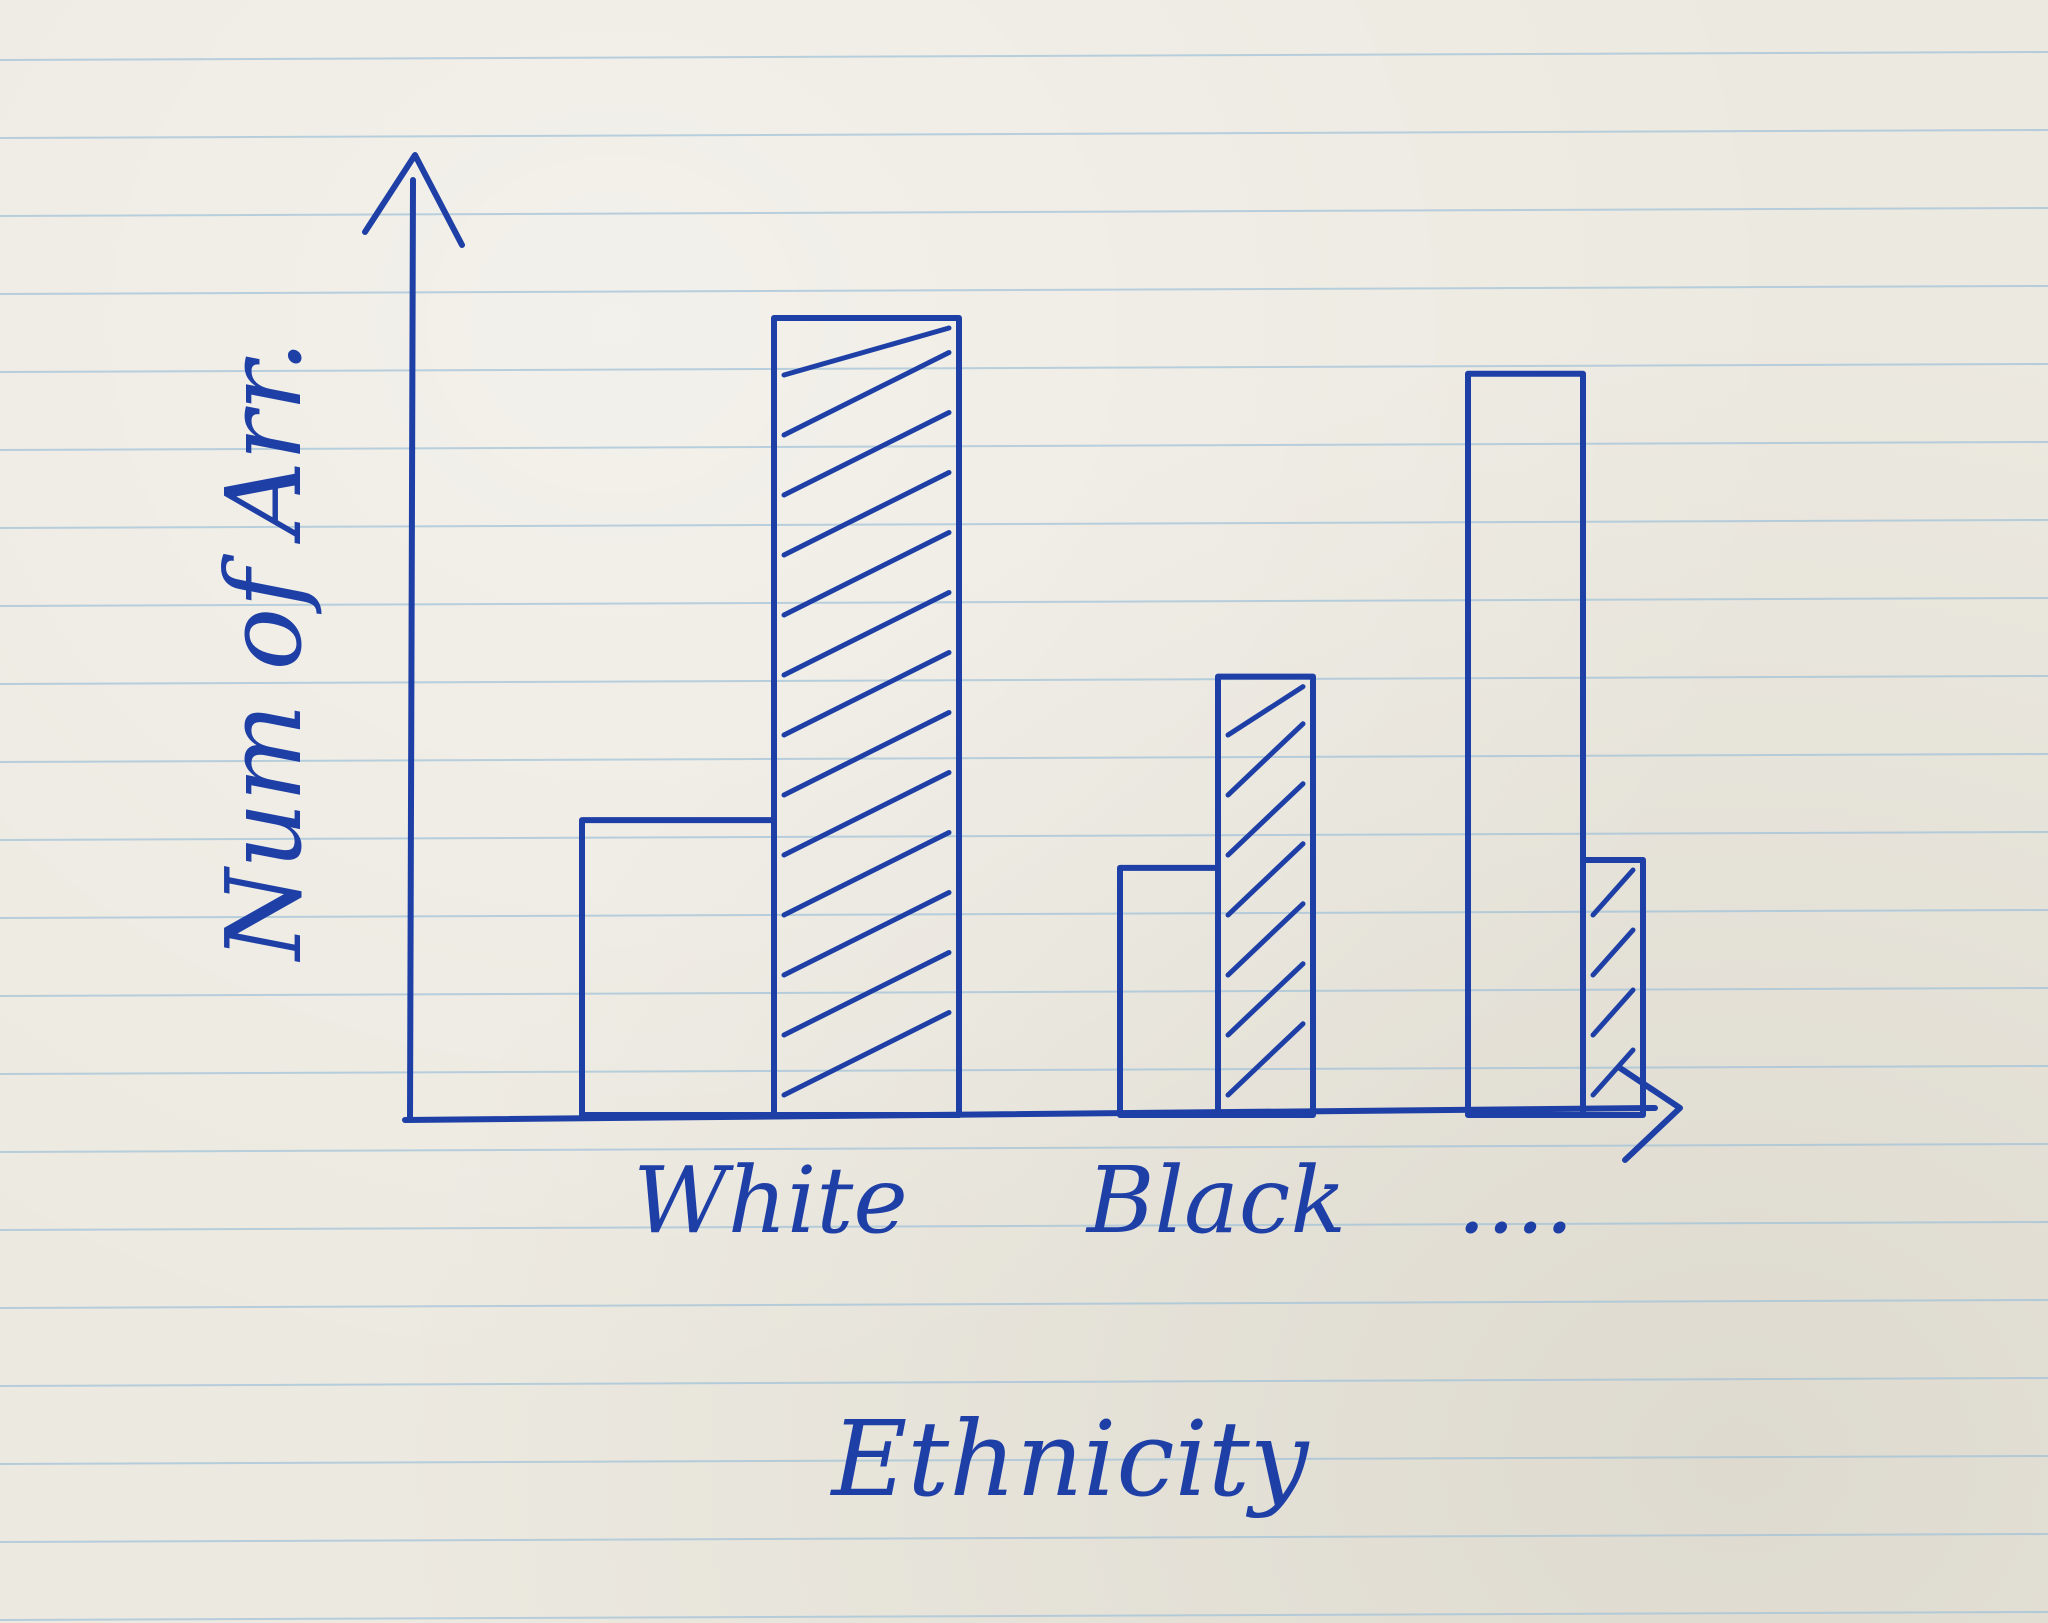 Image resolution: width=2048 pixels, height=1623 pixels. I want to click on y-axis-arrow, so click(413, 200).